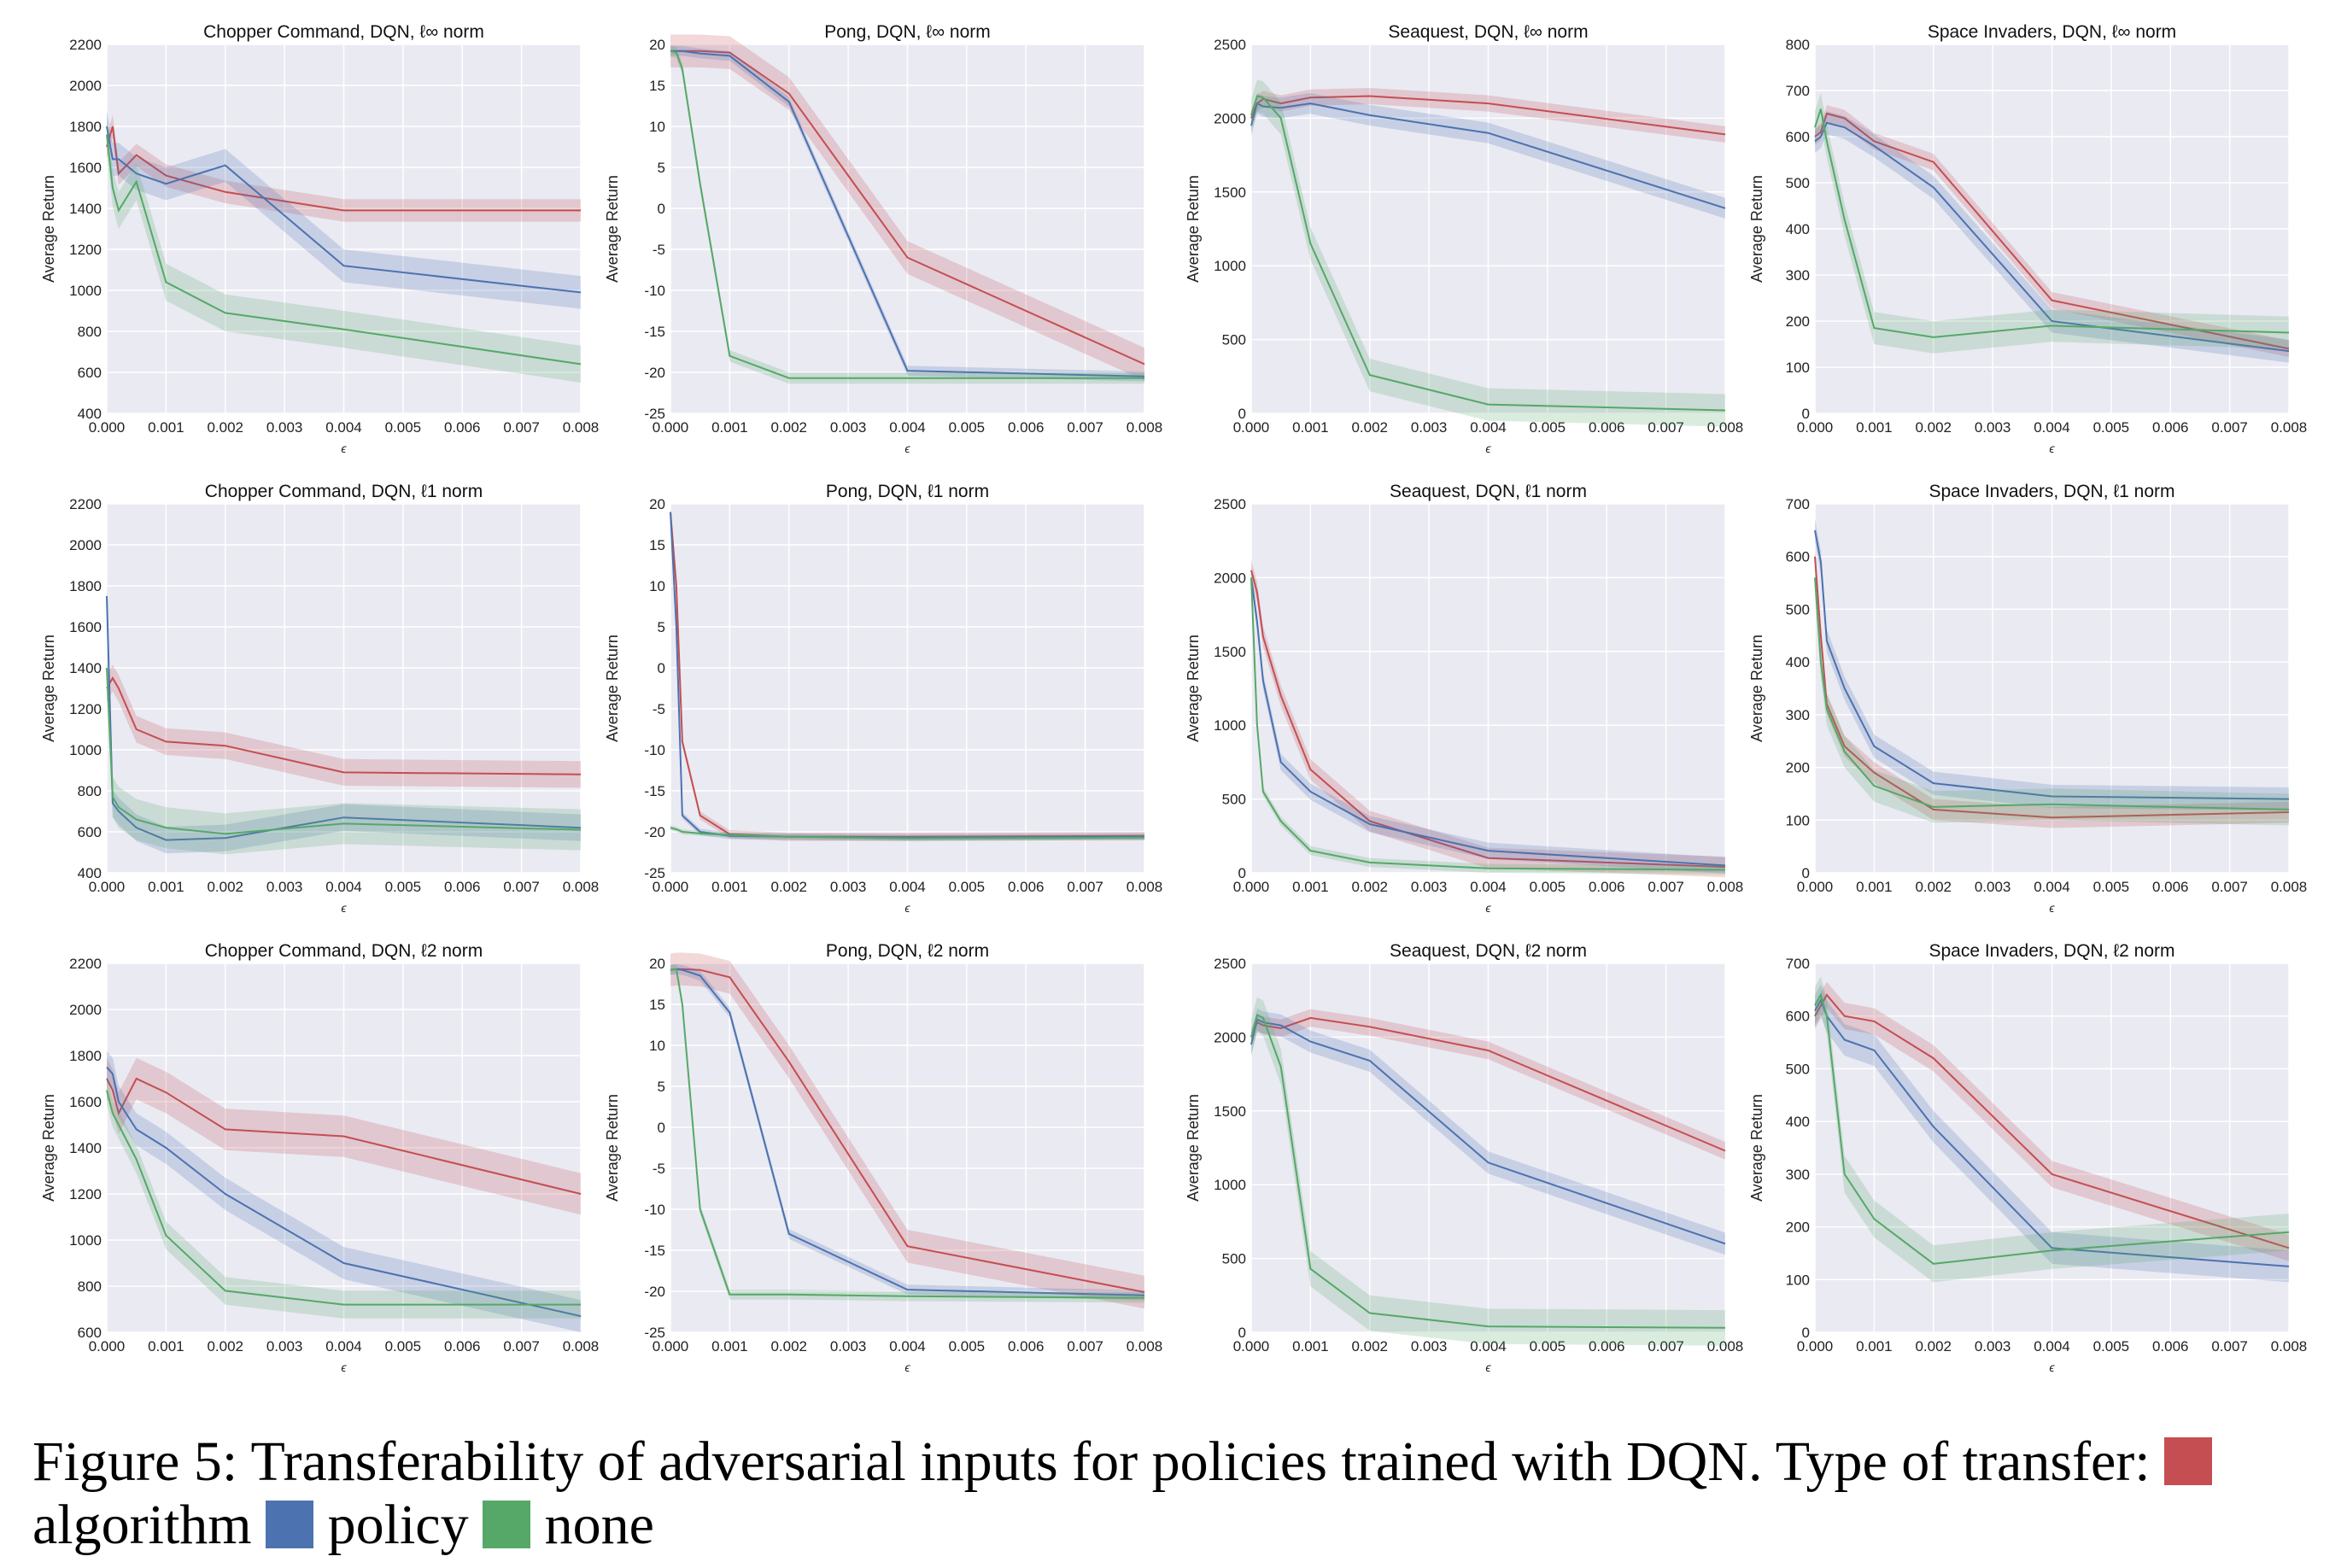  What do you see at coordinates (1429, 1346) in the screenshot?
I see `x-tick-label: 0.003` at bounding box center [1429, 1346].